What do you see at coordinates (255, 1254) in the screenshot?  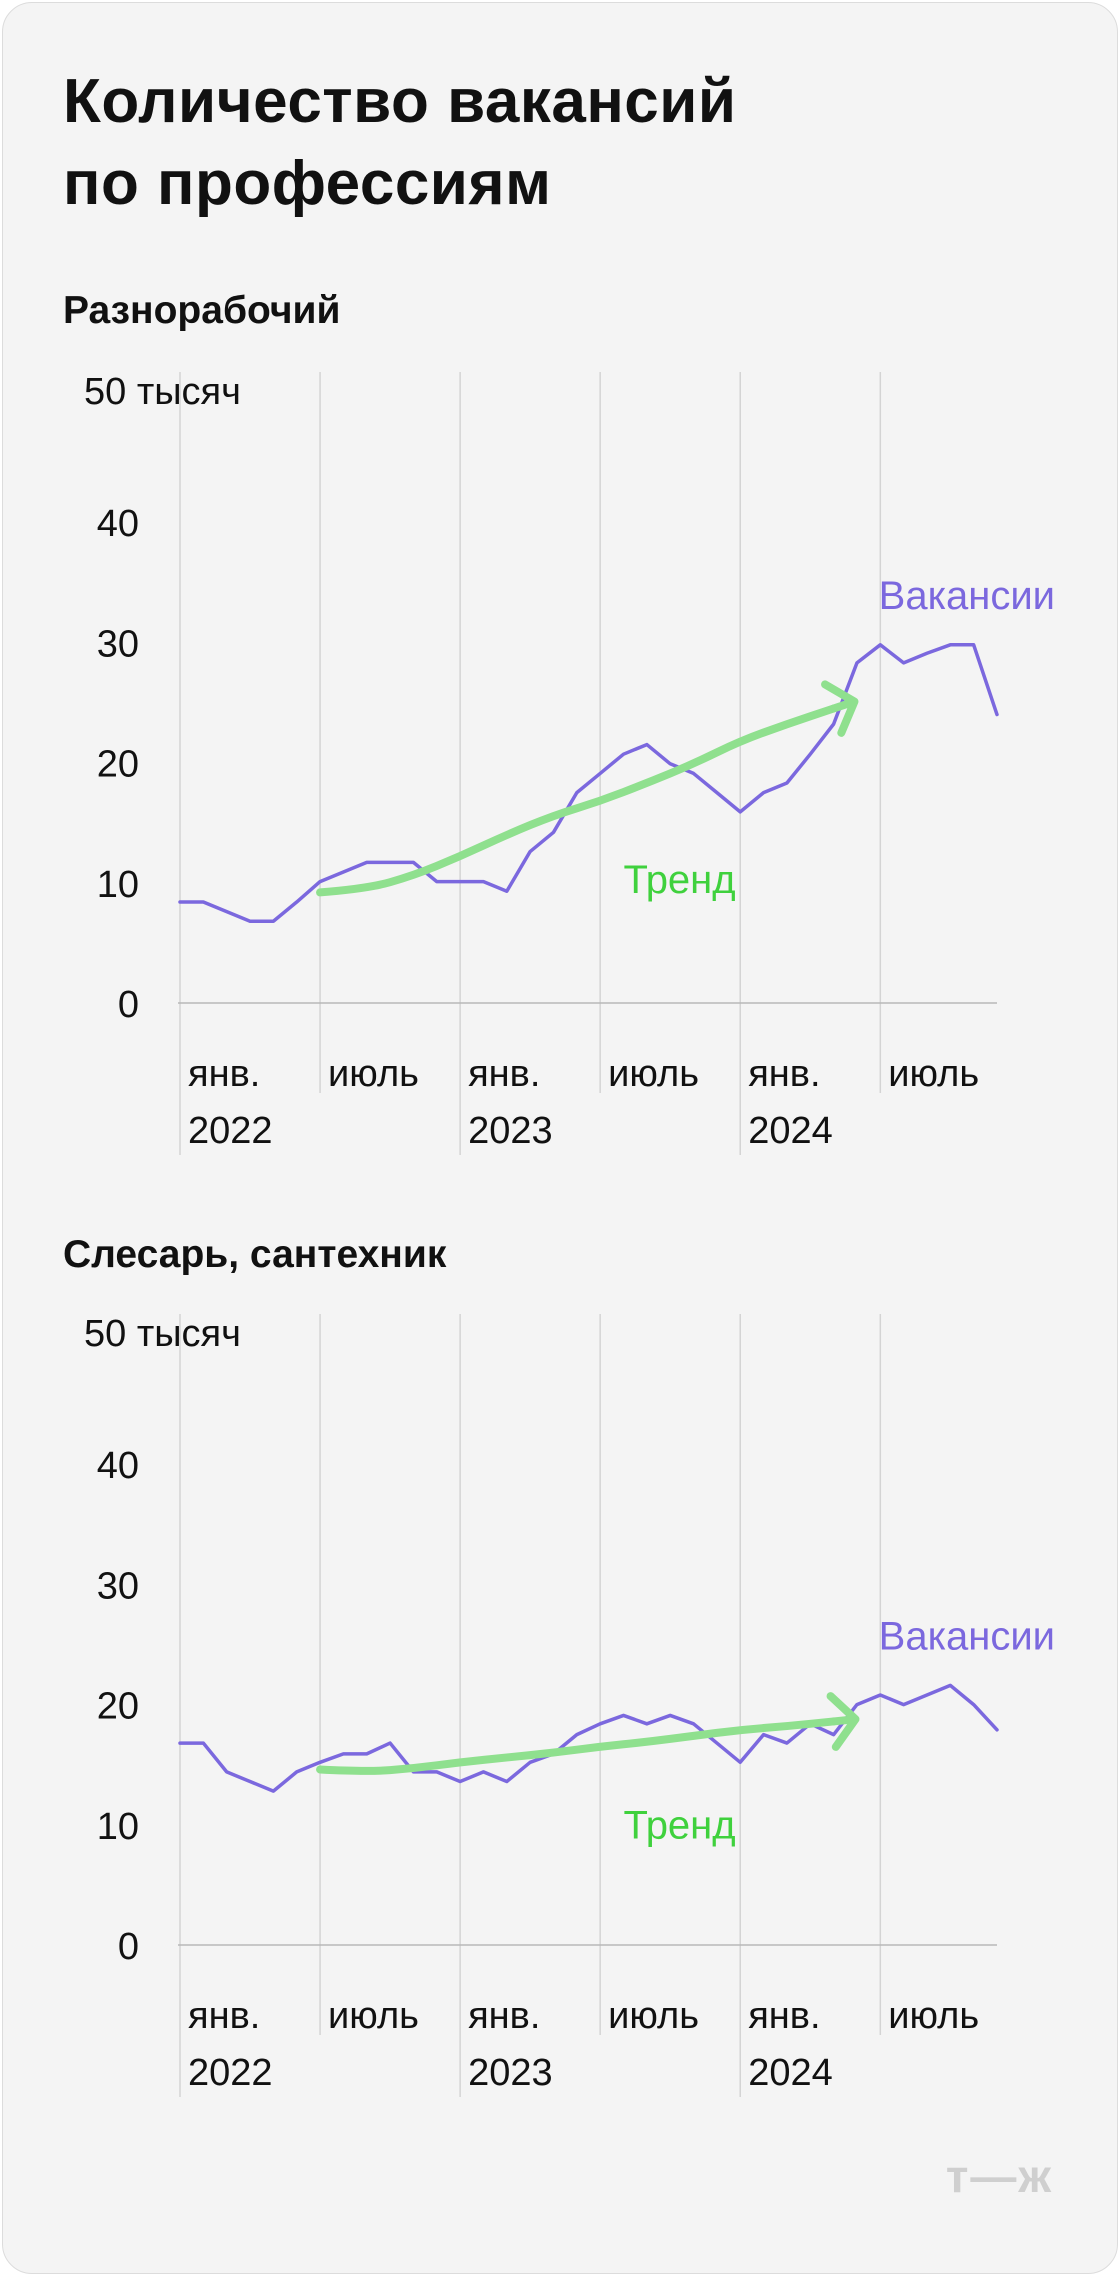 I see `chart-2-subtitle: Слесарь, сантехник` at bounding box center [255, 1254].